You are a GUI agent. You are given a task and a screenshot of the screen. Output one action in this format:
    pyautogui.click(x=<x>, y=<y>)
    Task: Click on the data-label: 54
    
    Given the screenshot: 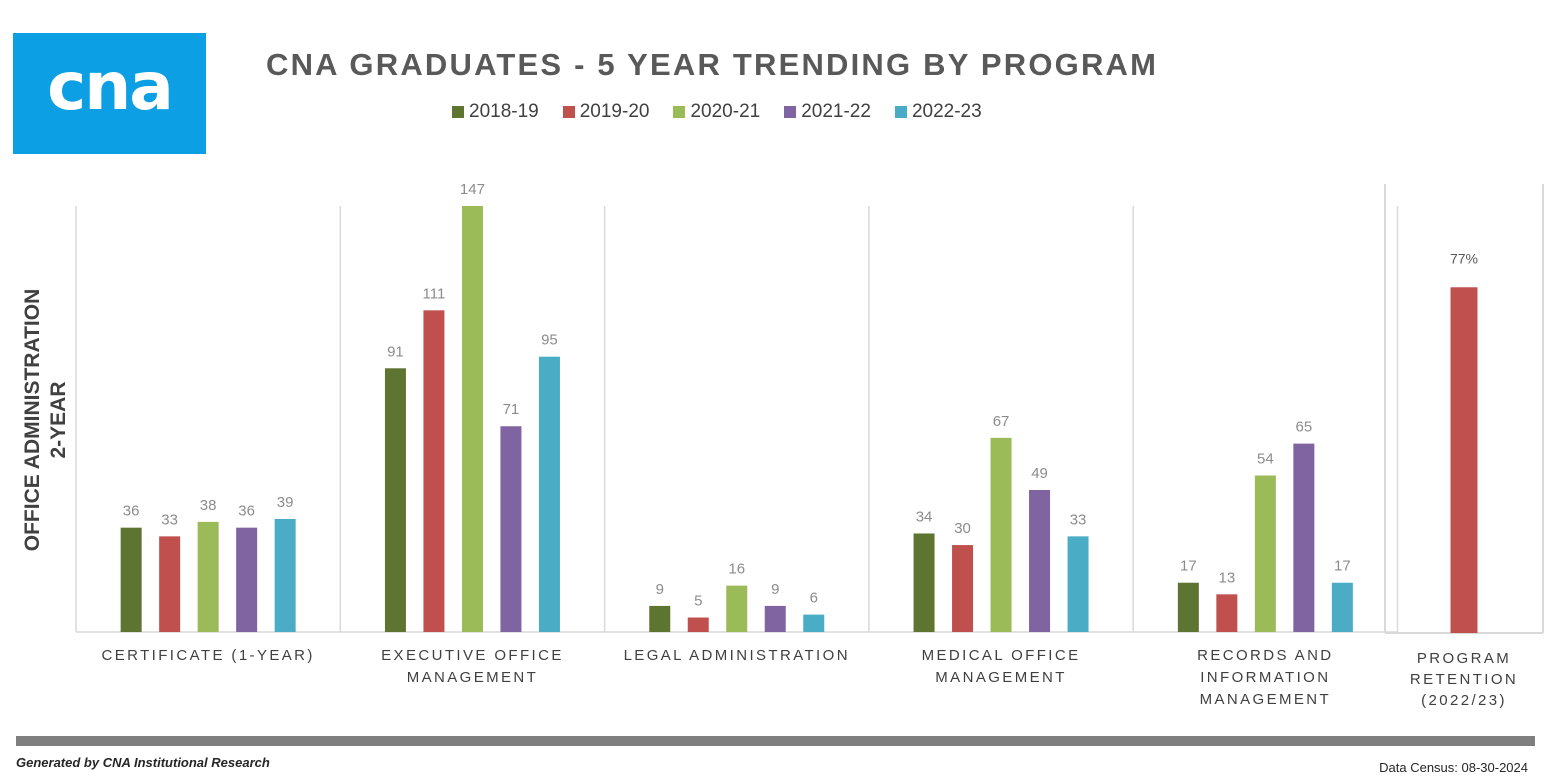 What is the action you would take?
    pyautogui.click(x=1265, y=459)
    